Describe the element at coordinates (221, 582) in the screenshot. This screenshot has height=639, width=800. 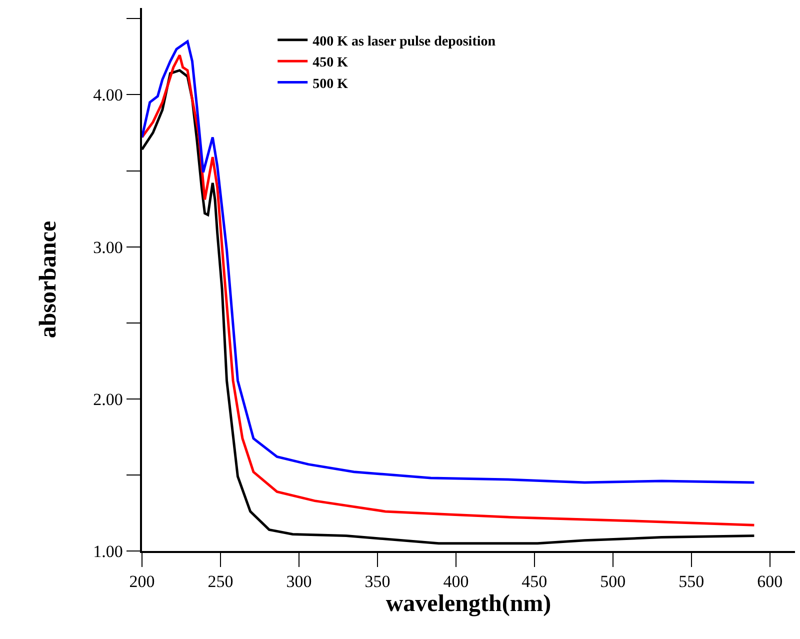
I see `x-tick-label: 250` at that location.